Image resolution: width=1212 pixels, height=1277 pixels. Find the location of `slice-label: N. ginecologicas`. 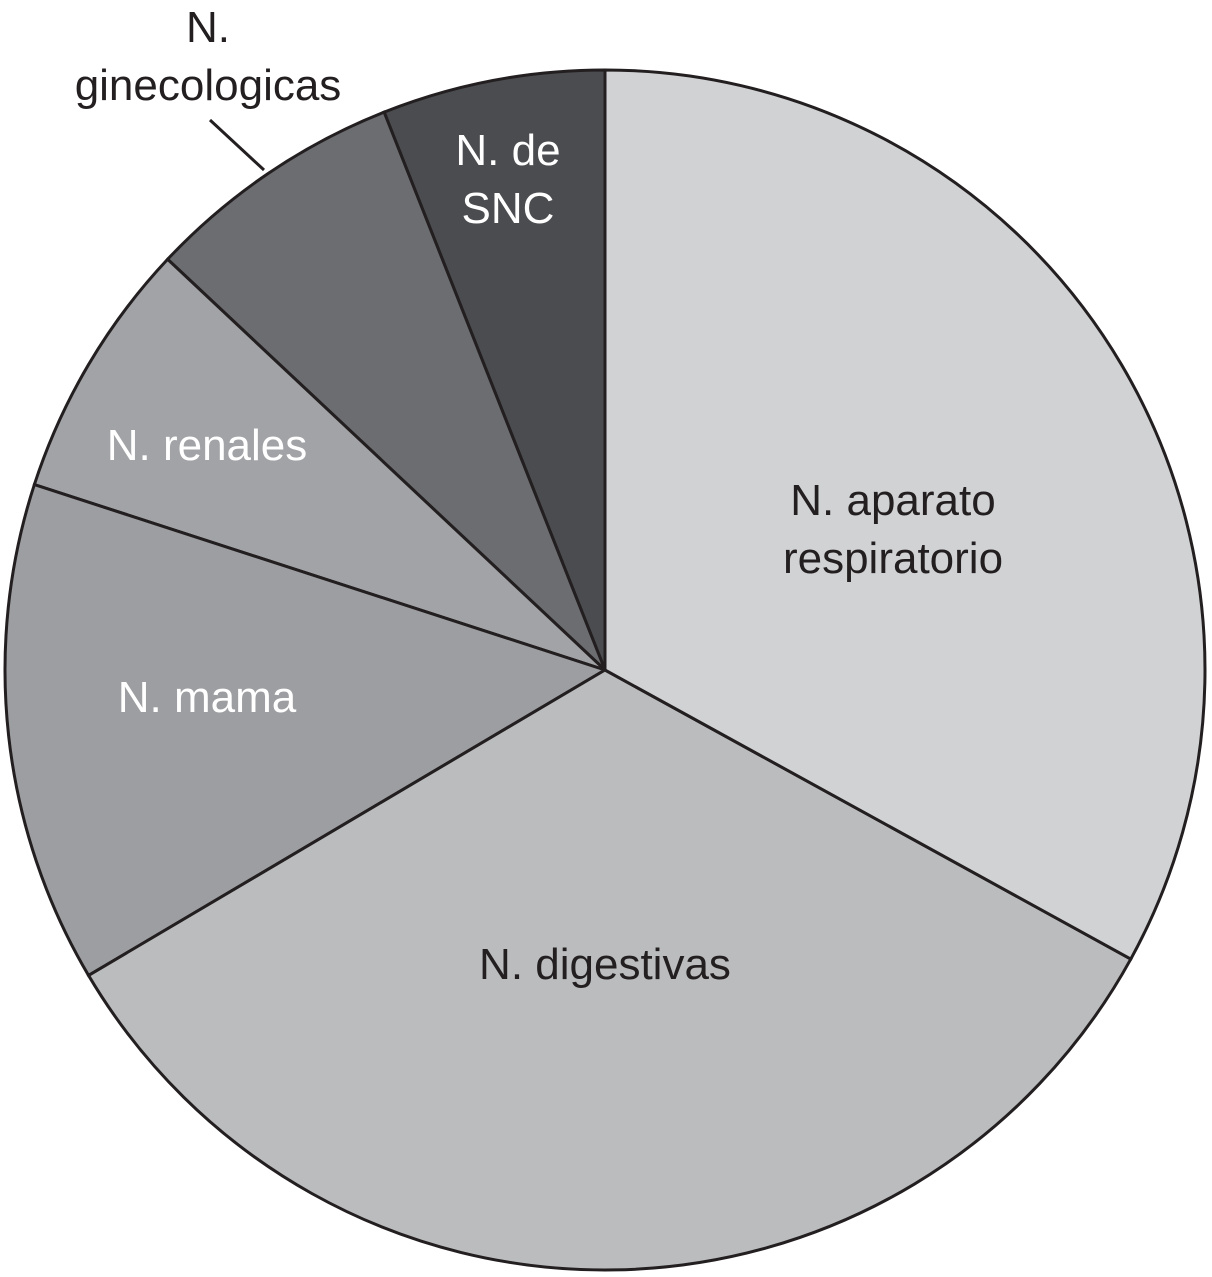

slice-label: N. ginecologicas is located at coordinates (208, 56).